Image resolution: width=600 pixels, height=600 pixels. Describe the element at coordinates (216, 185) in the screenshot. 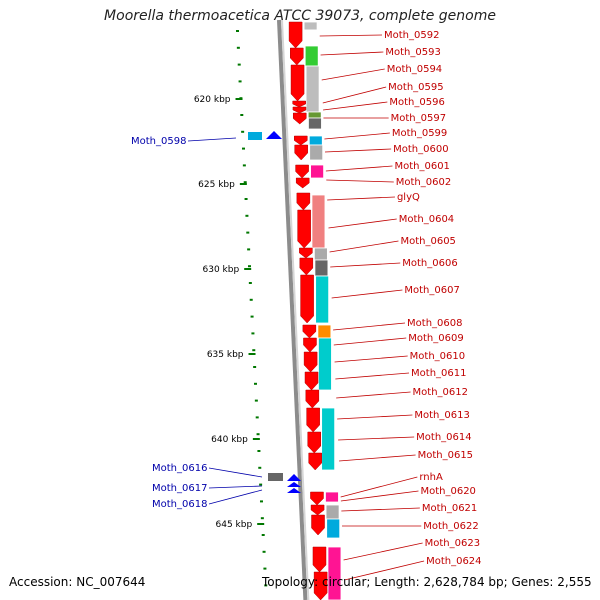

I see `kbp-label: 625 kbp` at that location.